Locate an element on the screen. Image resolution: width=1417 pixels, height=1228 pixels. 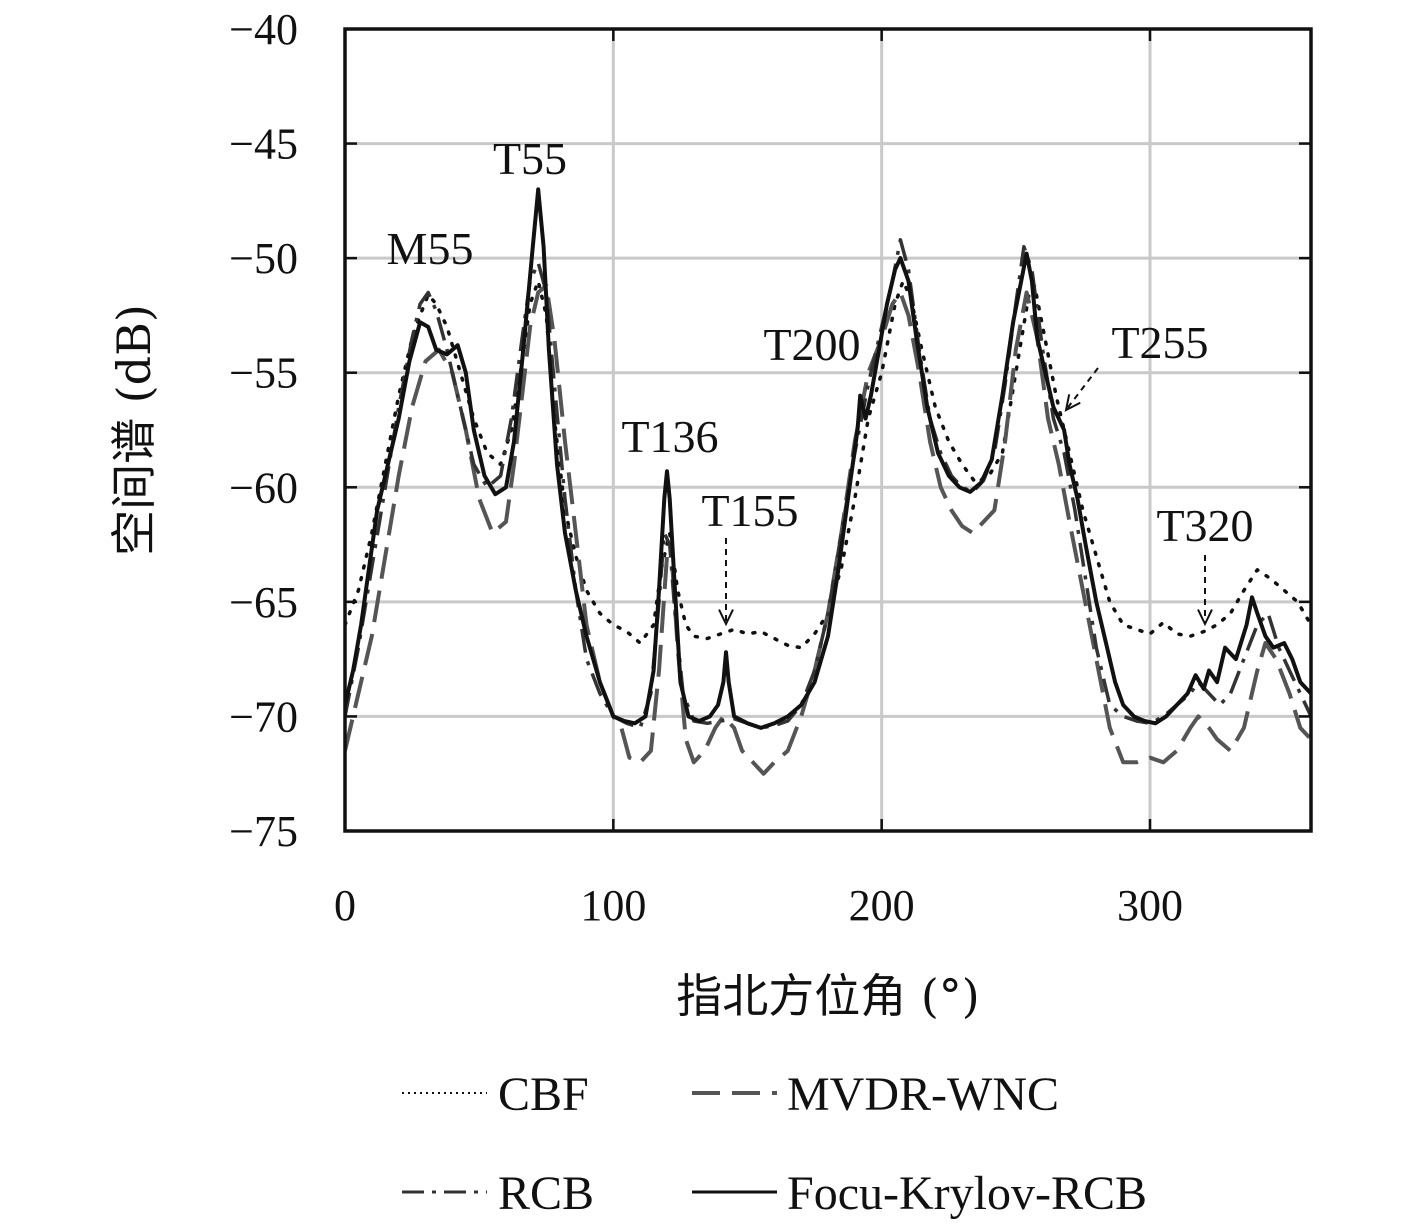
legend-item-focu-krylov-rcb: Focu-Krylov-RCB is located at coordinates (919, 1193).